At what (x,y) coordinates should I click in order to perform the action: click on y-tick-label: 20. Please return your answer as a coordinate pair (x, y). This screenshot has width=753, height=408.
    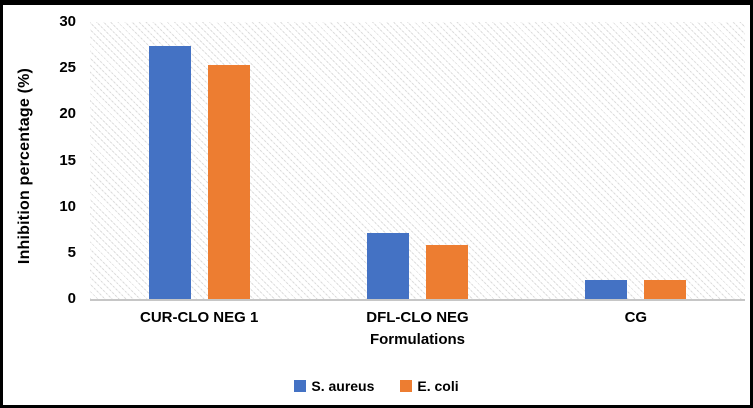
    Looking at the image, I should click on (67, 114).